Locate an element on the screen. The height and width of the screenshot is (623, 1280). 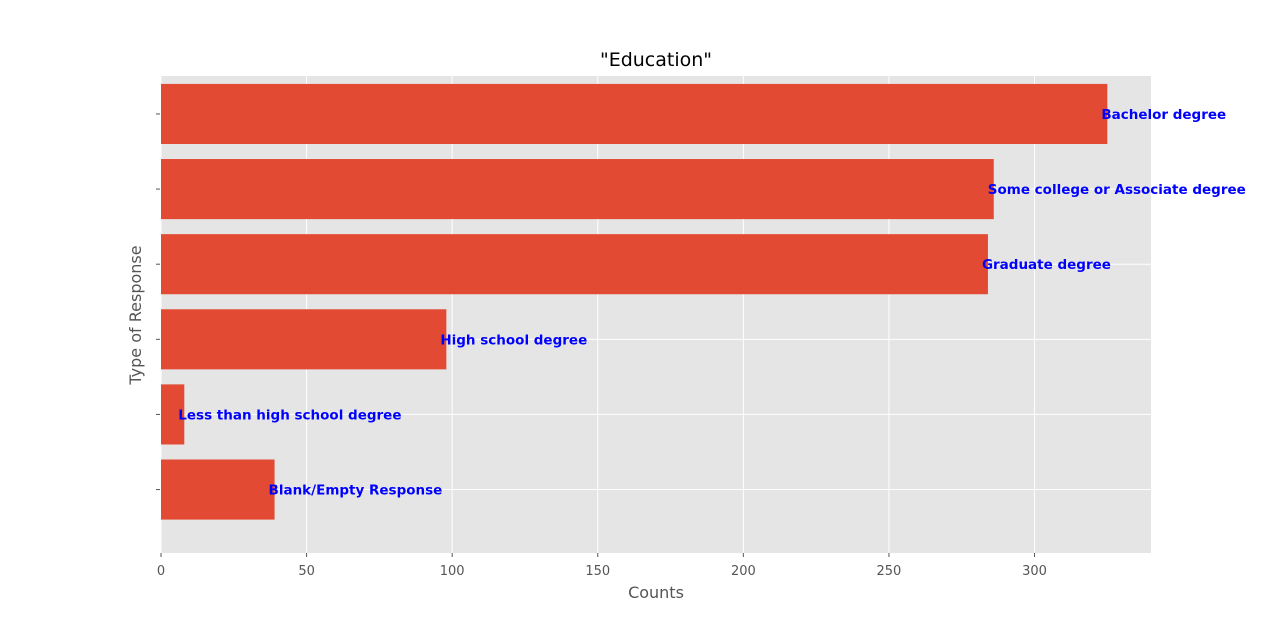
x-axis-label: Counts is located at coordinates (656, 592).